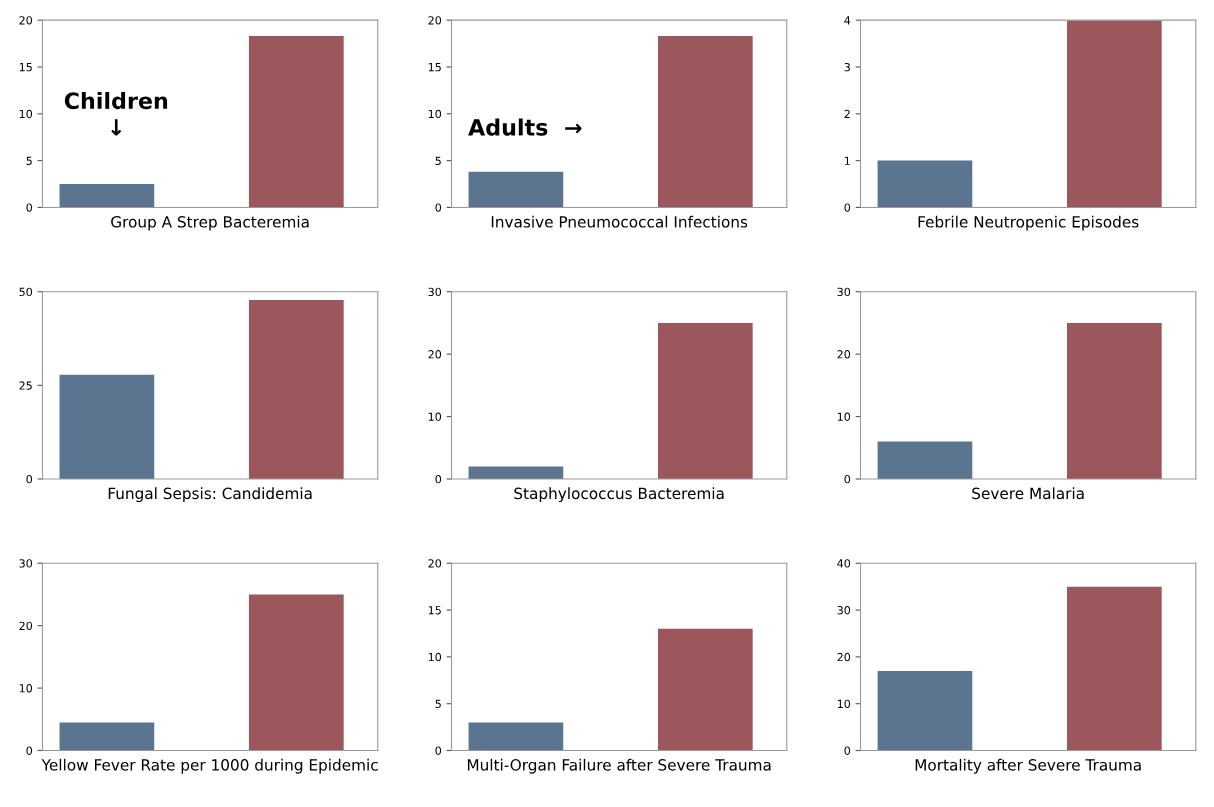 The width and height of the screenshot is (1214, 807). I want to click on annotation: Adults →, so click(525, 127).